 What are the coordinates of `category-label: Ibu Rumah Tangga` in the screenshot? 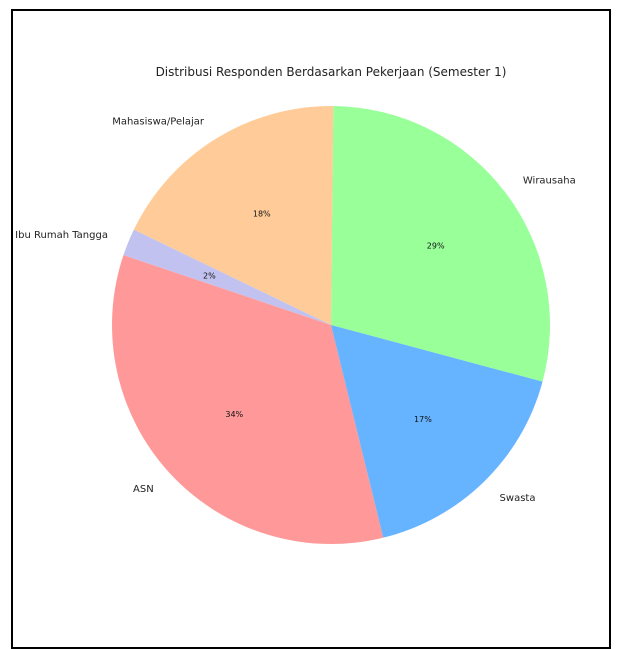 It's located at (61, 235).